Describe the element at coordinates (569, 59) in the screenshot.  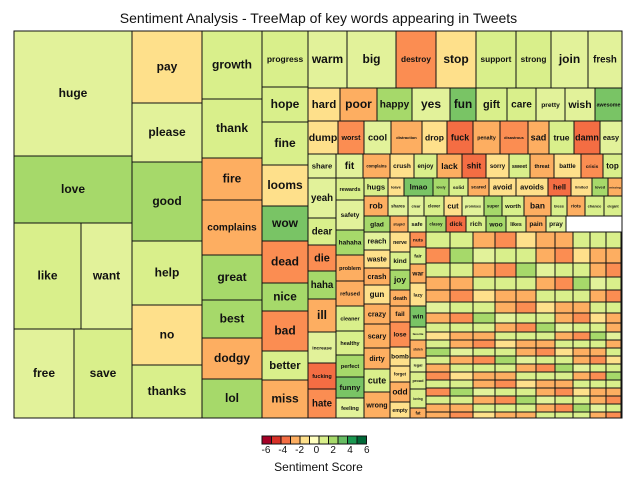
I see `cell-label-join: join` at that location.